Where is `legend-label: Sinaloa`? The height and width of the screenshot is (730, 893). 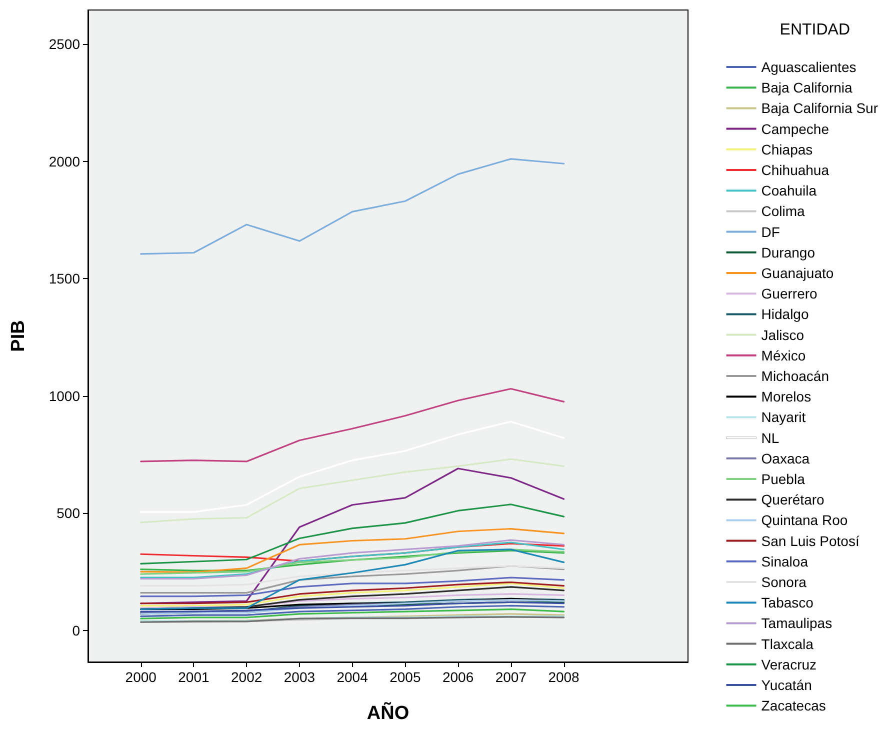
legend-label: Sinaloa is located at coordinates (784, 561).